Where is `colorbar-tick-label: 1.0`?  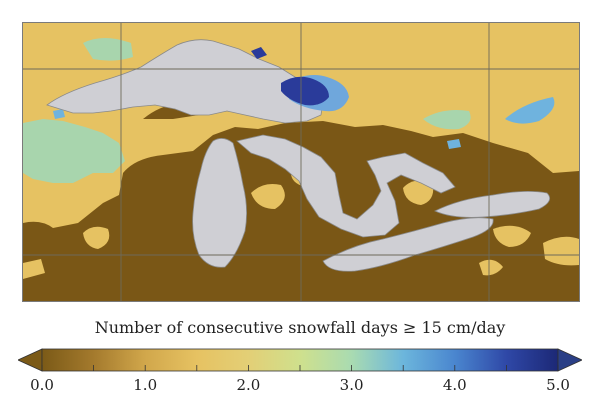
colorbar-tick-label: 1.0 is located at coordinates (145, 385).